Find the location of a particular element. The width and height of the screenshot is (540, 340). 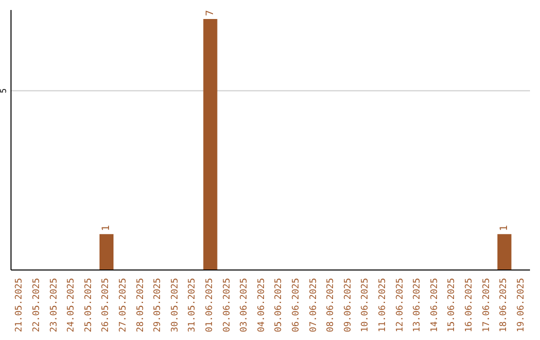

x-tick-label: 12.06.2025 is located at coordinates (400, 305).